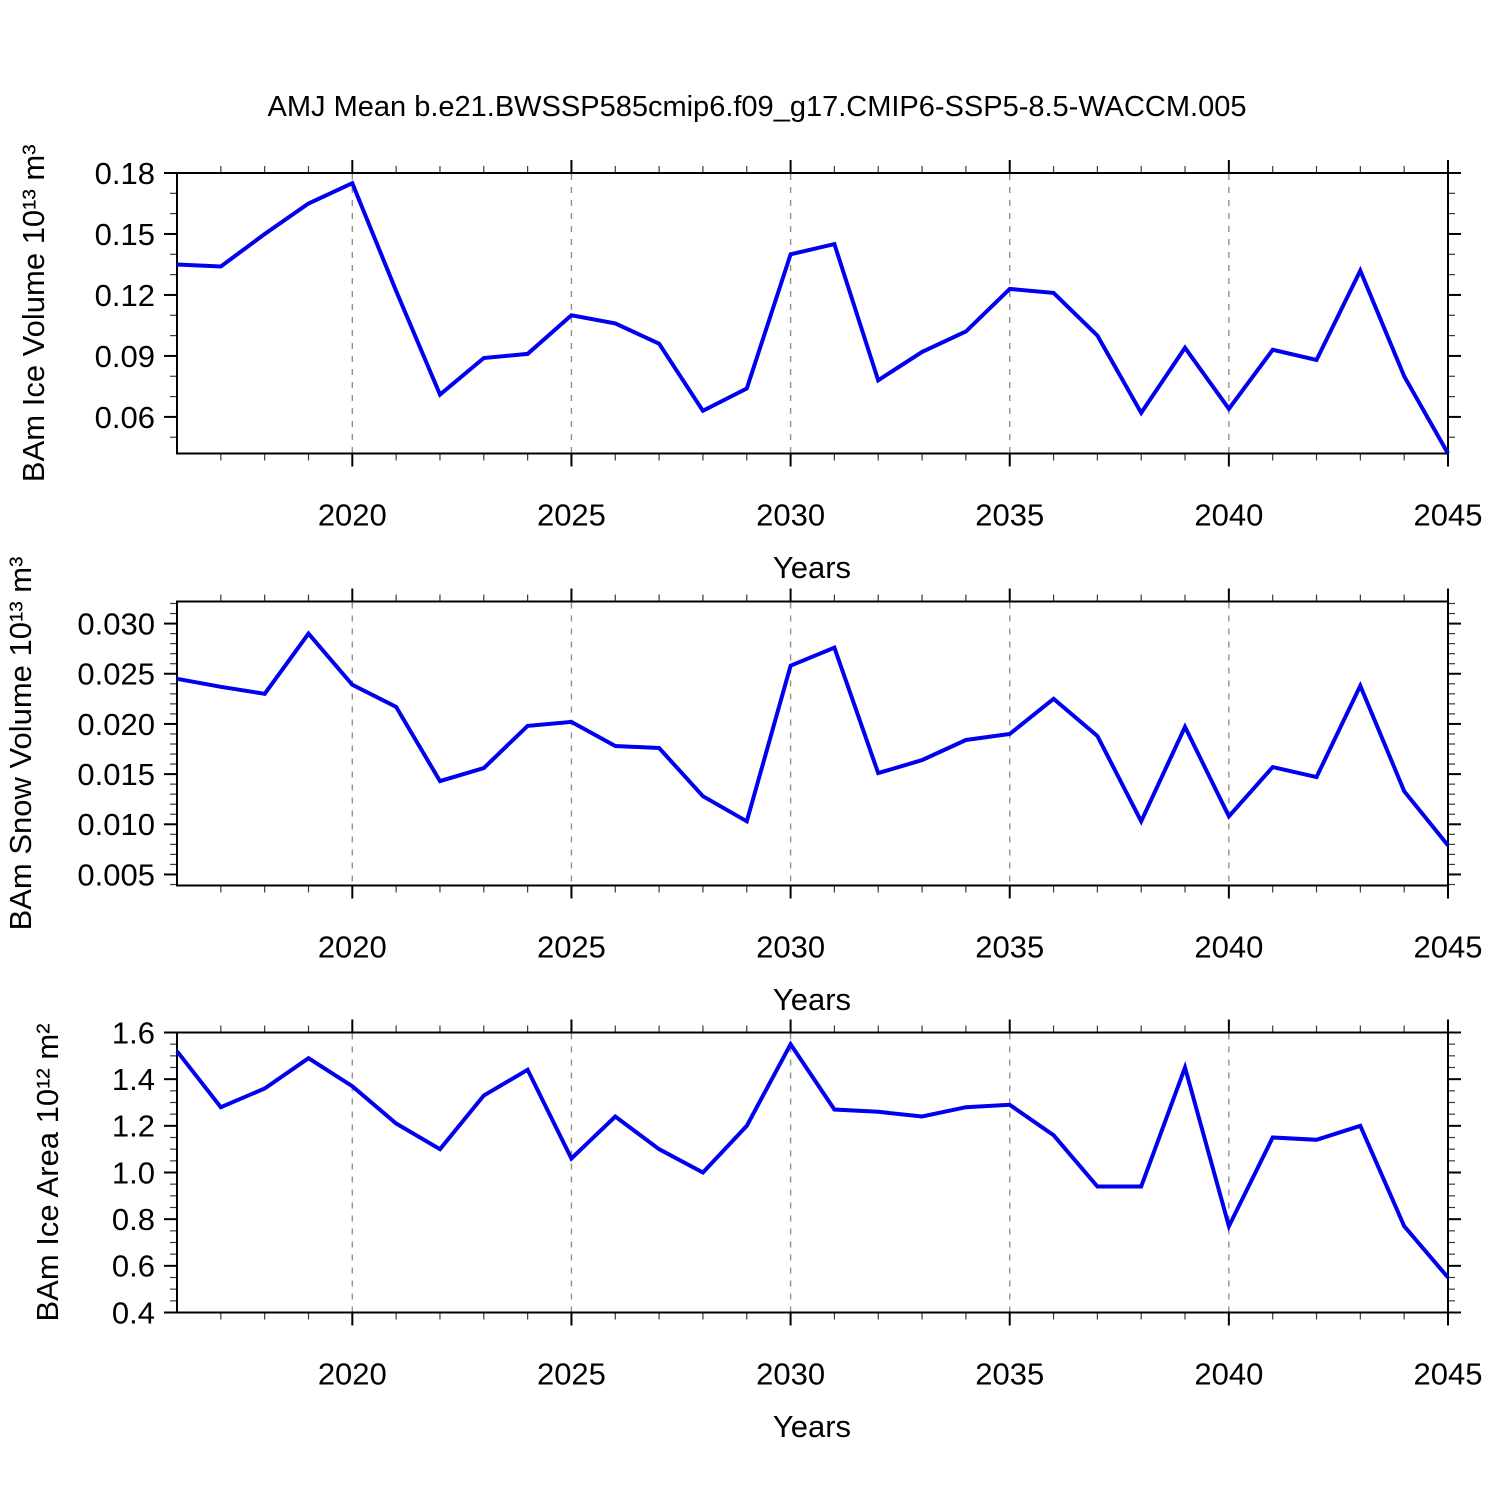 Image resolution: width=1500 pixels, height=1500 pixels. Describe the element at coordinates (116, 874) in the screenshot. I see `y-tick-label: 0.005` at that location.